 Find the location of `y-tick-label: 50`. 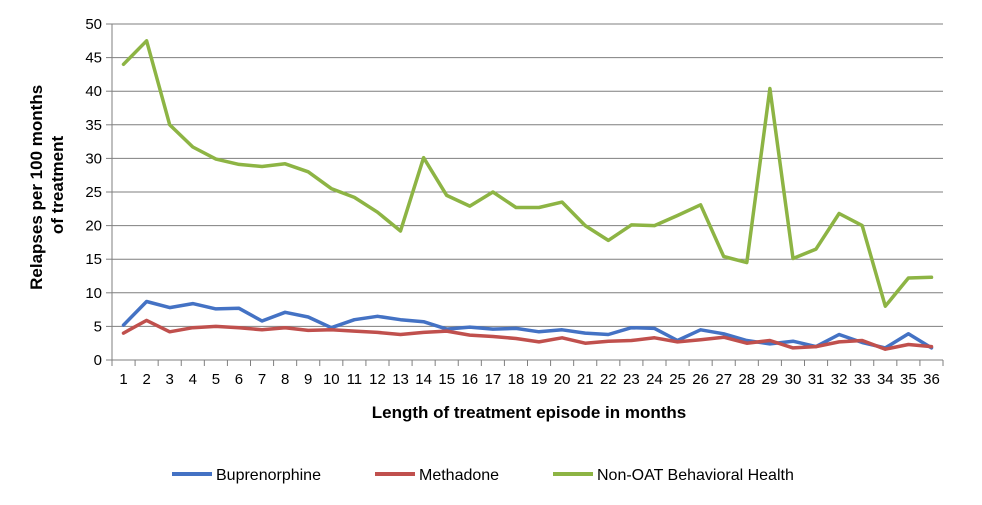

y-tick-label: 50 is located at coordinates (93, 24).